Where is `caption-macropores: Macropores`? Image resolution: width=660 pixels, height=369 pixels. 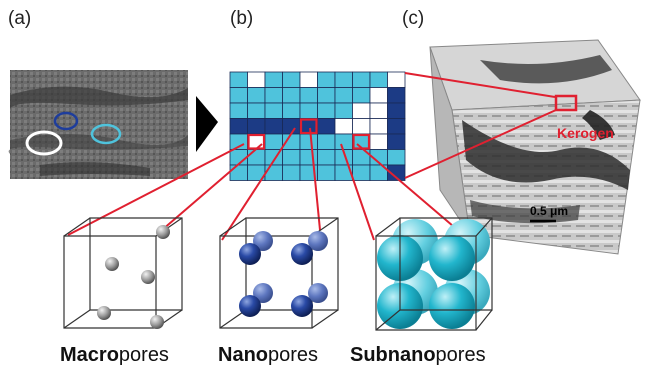 caption-macropores: Macropores is located at coordinates (114, 355).